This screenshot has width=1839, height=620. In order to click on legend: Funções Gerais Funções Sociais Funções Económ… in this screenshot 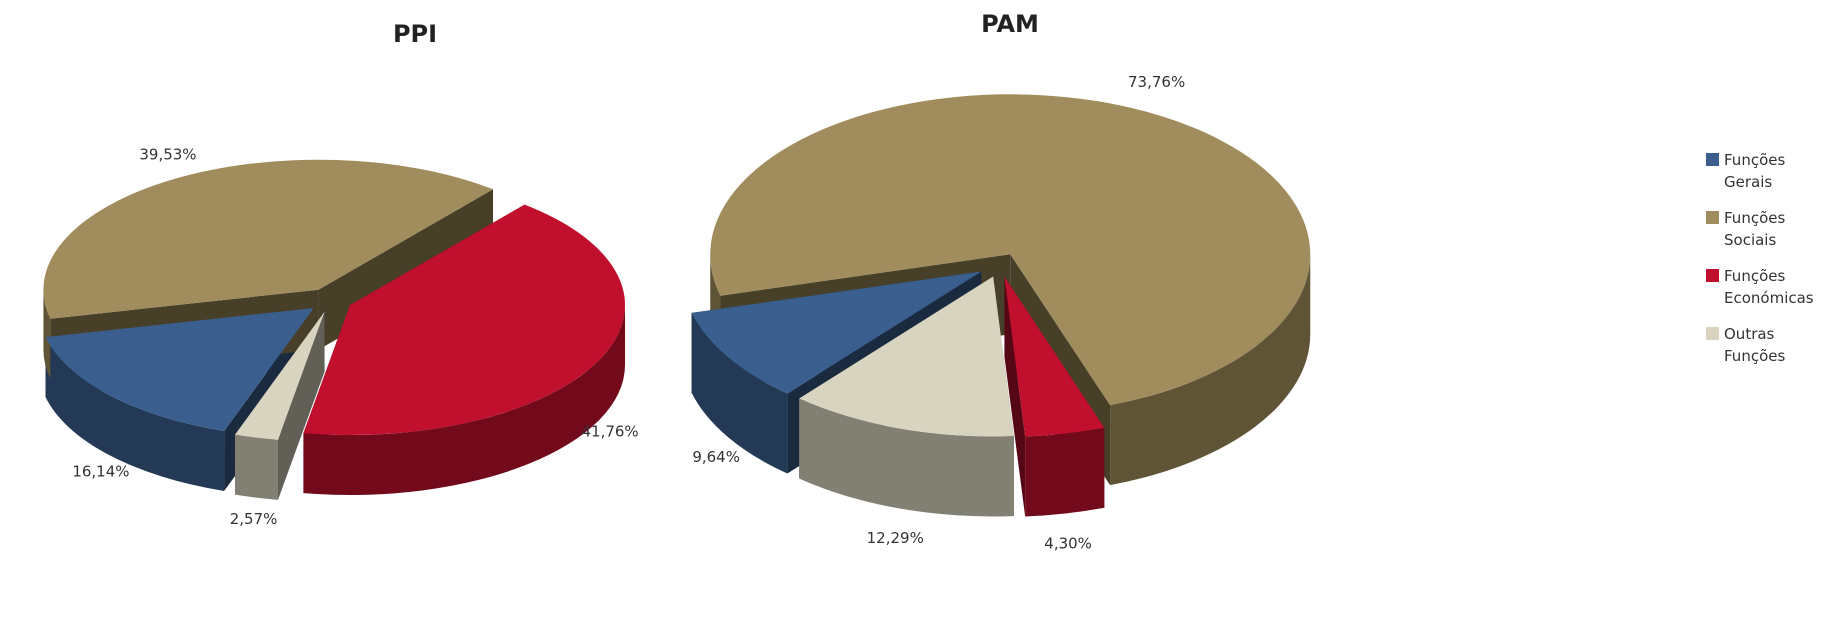, I will do `click(1760, 258)`.